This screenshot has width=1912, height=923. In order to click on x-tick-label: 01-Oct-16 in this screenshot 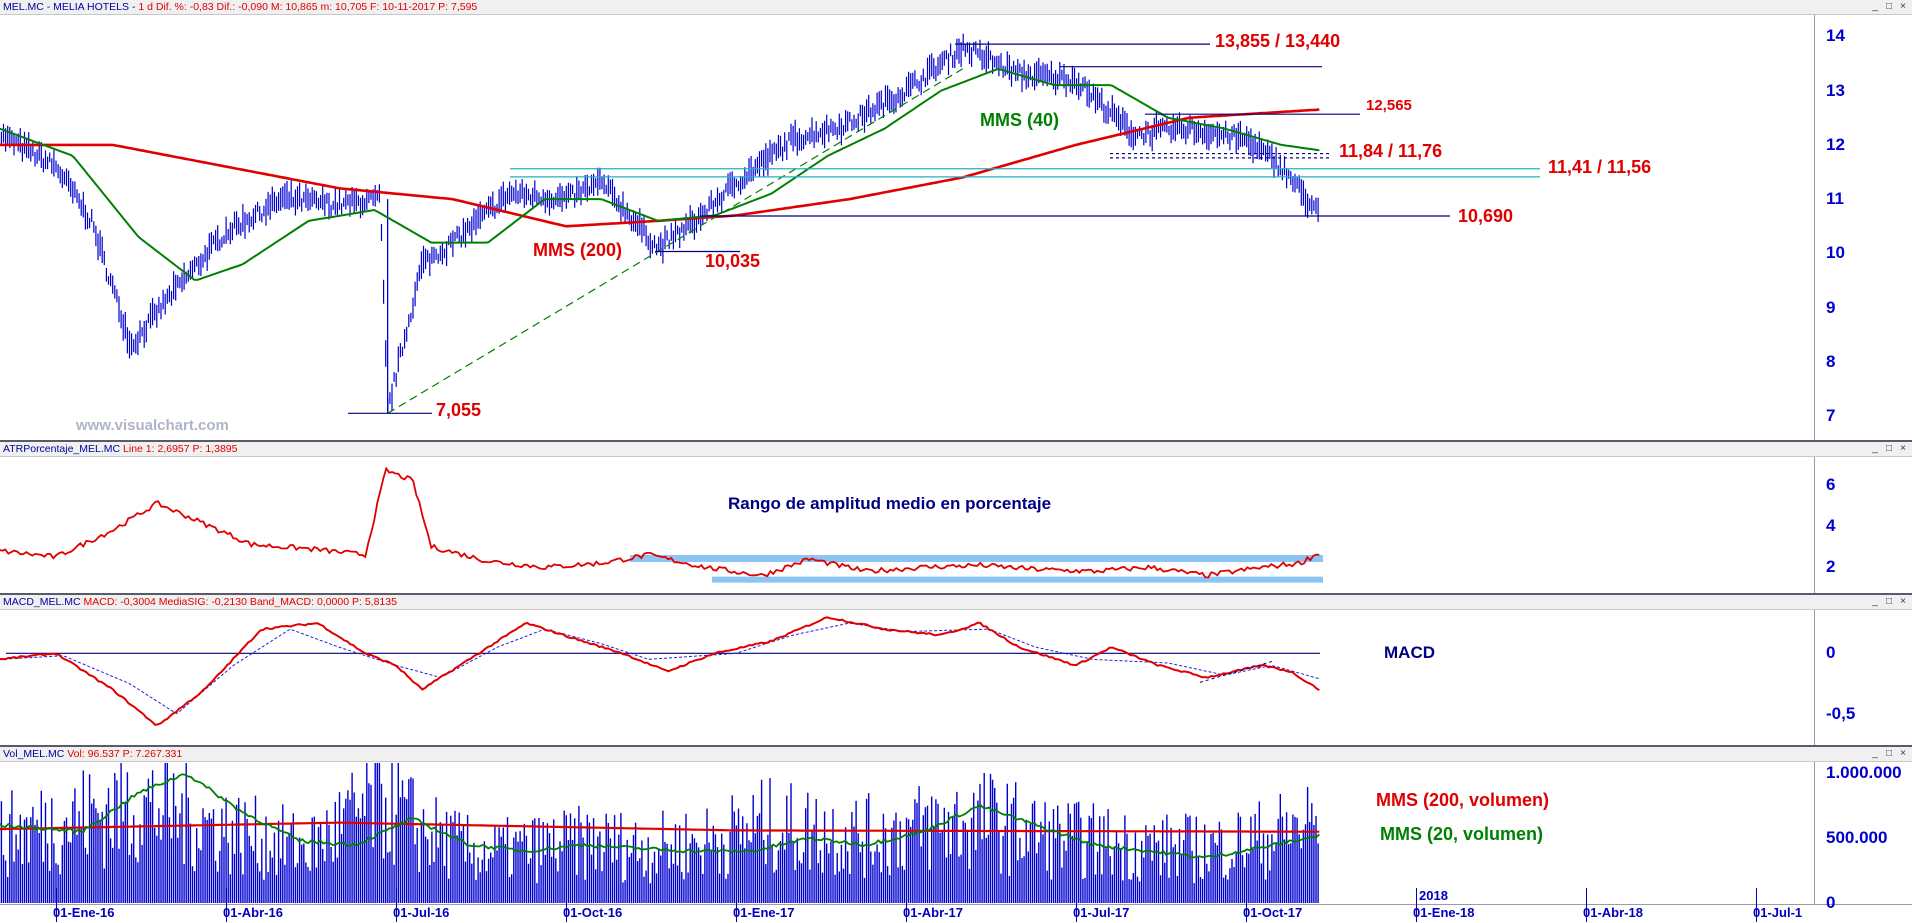, I will do `click(593, 912)`.